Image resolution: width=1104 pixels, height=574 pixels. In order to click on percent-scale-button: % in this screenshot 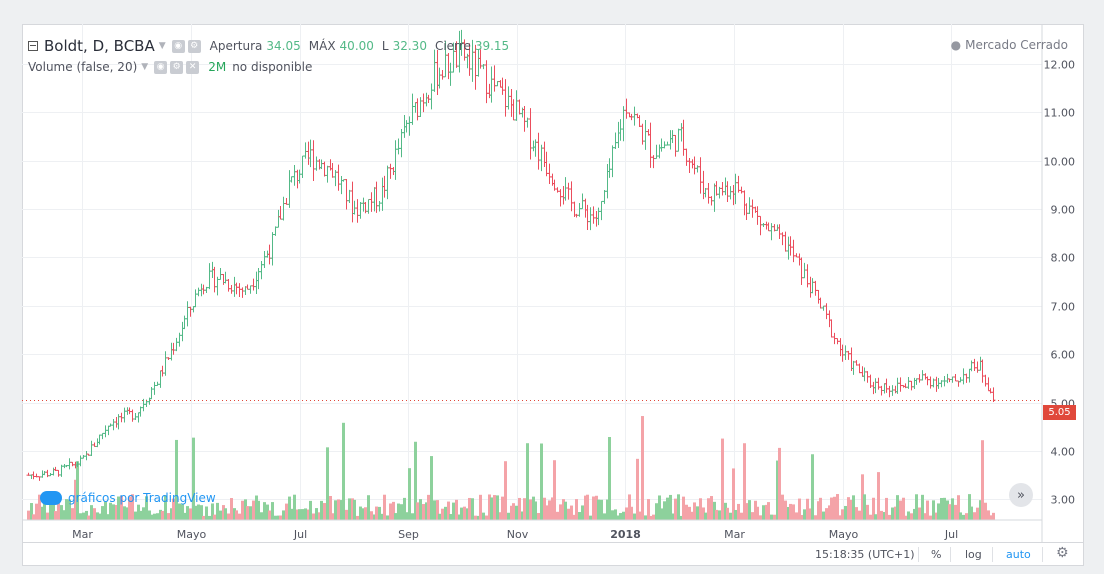, I will do `click(936, 554)`.